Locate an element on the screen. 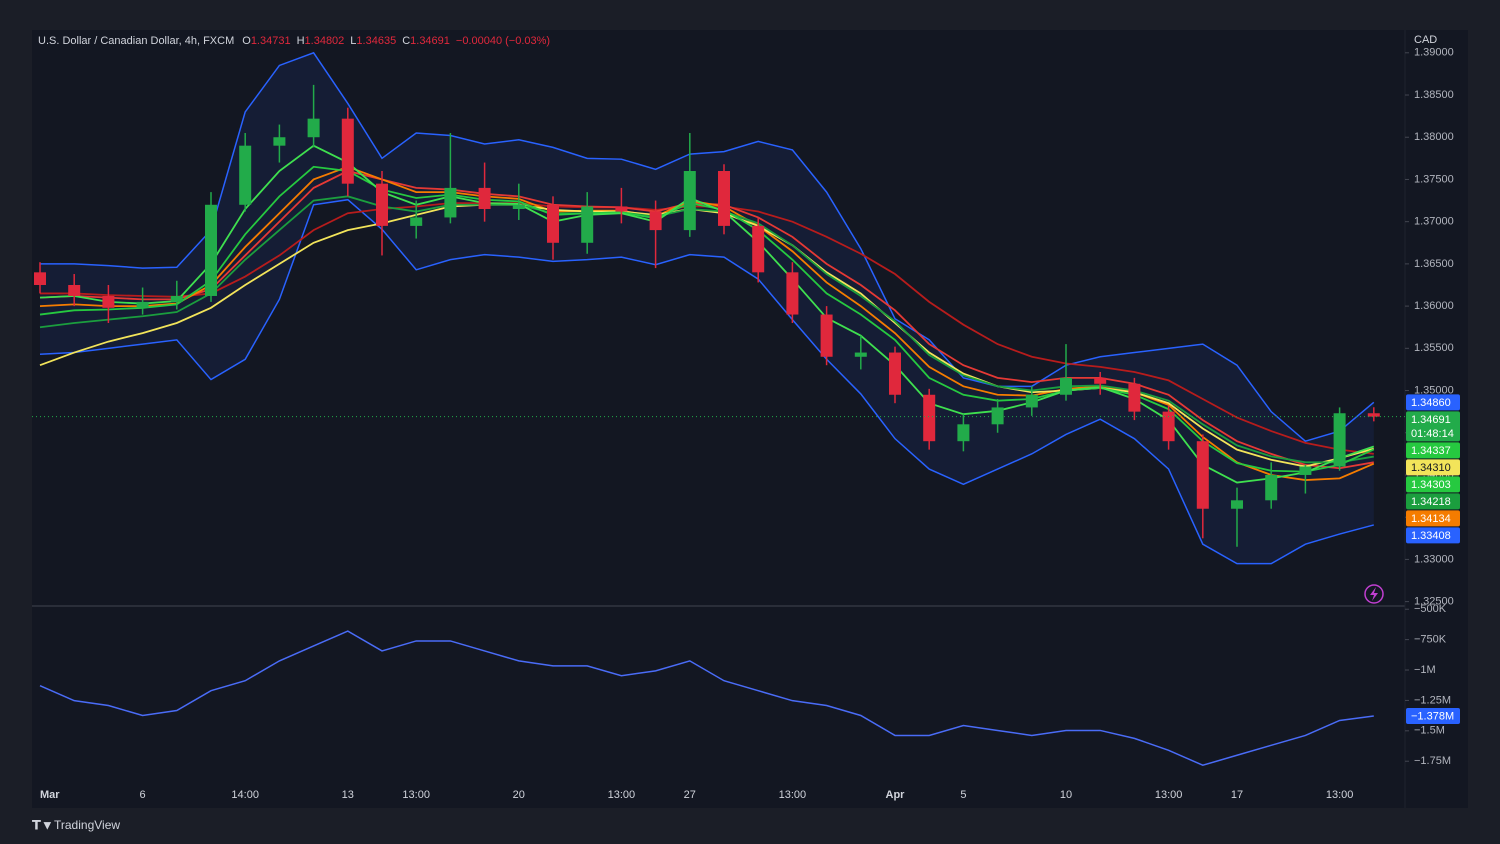  y-tick-label: 1.35000 is located at coordinates (1434, 390).